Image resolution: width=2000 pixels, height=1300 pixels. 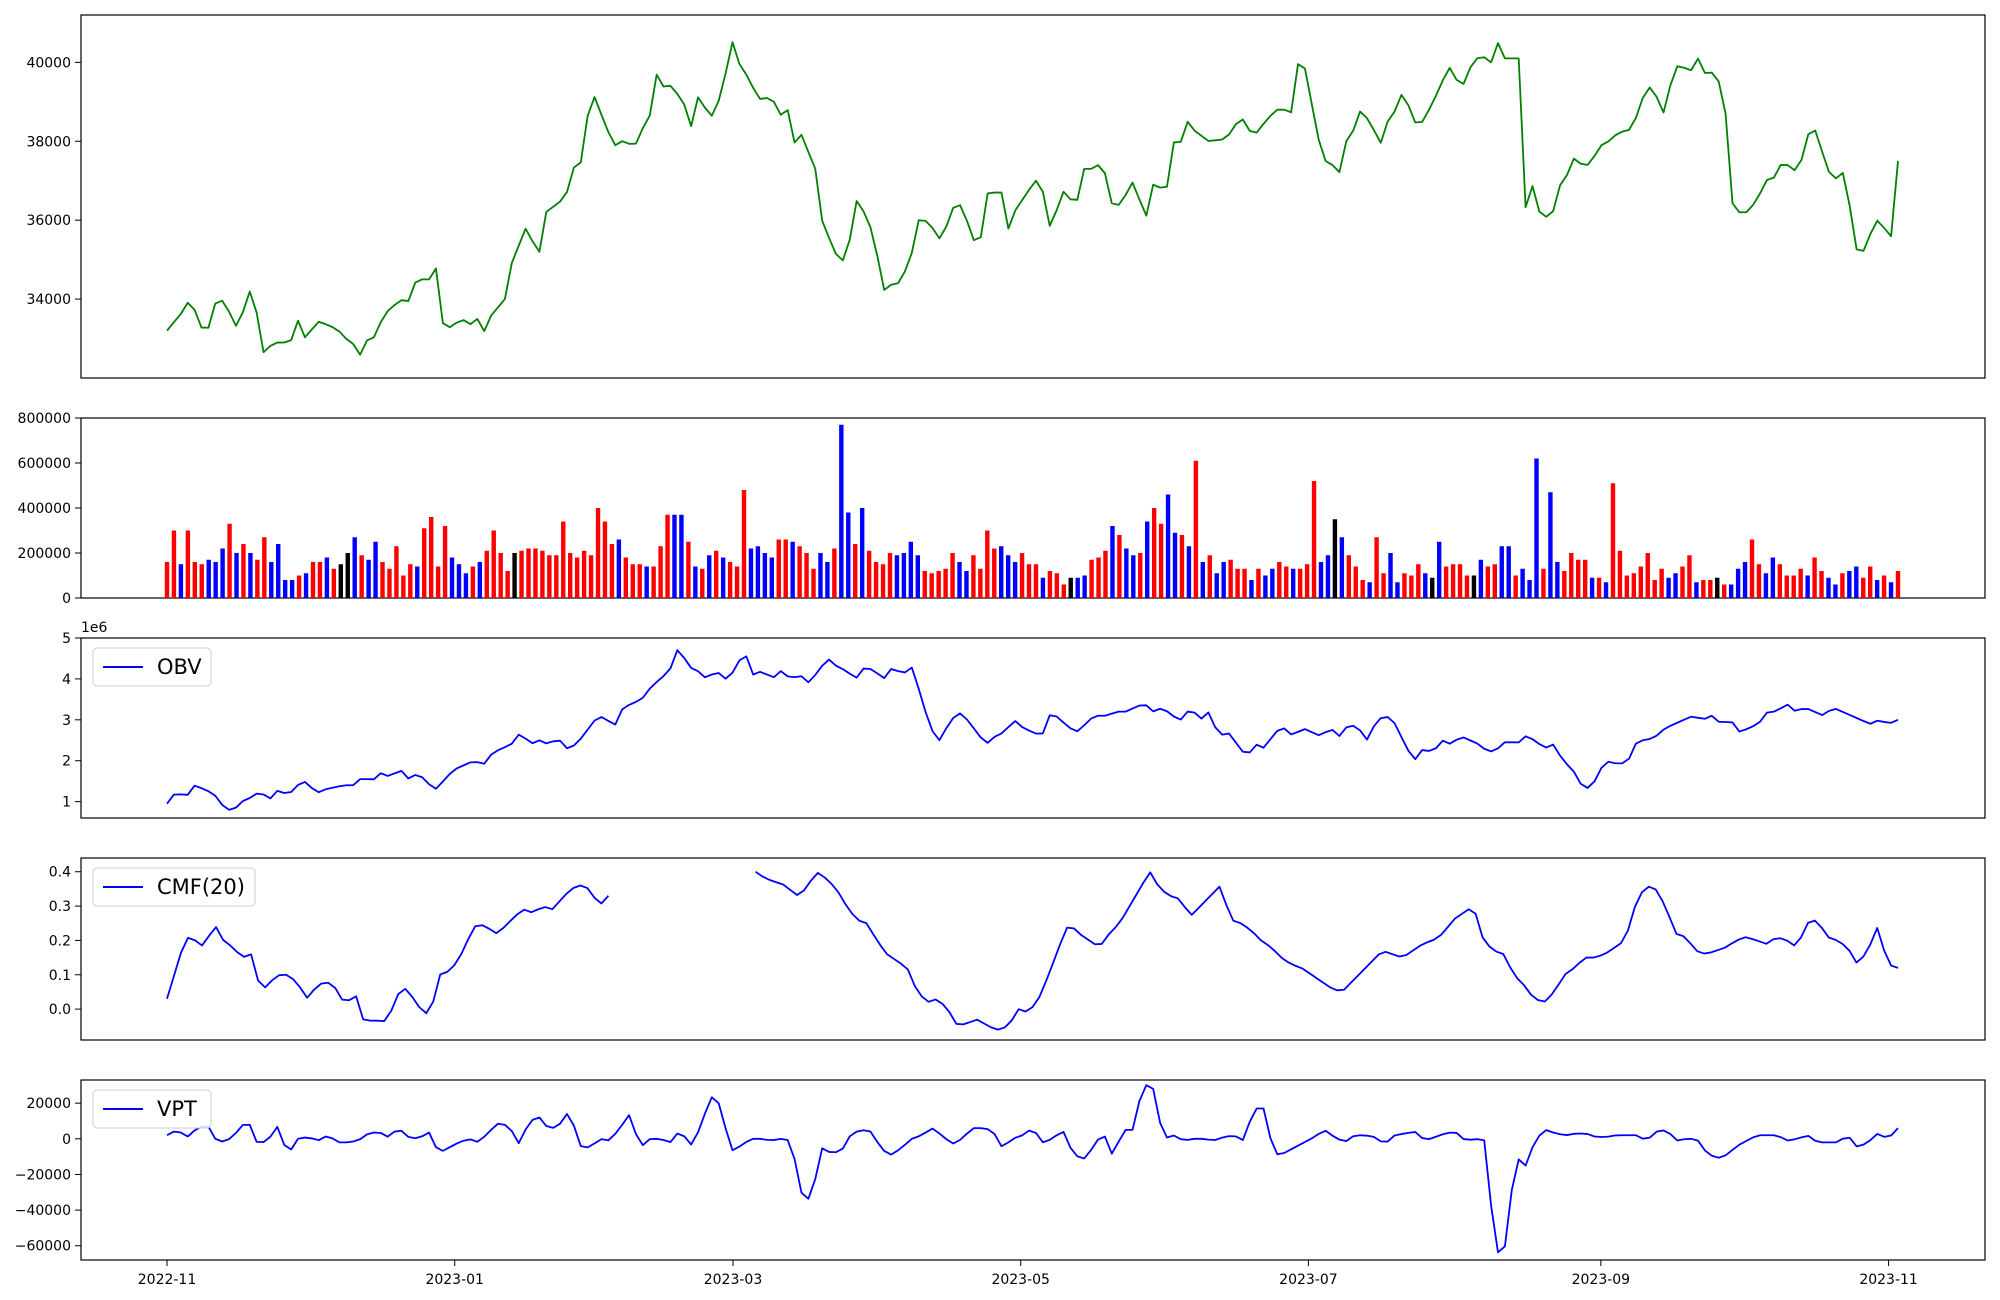 What do you see at coordinates (48, 300) in the screenshot?
I see `price-ytick-label: 34000` at bounding box center [48, 300].